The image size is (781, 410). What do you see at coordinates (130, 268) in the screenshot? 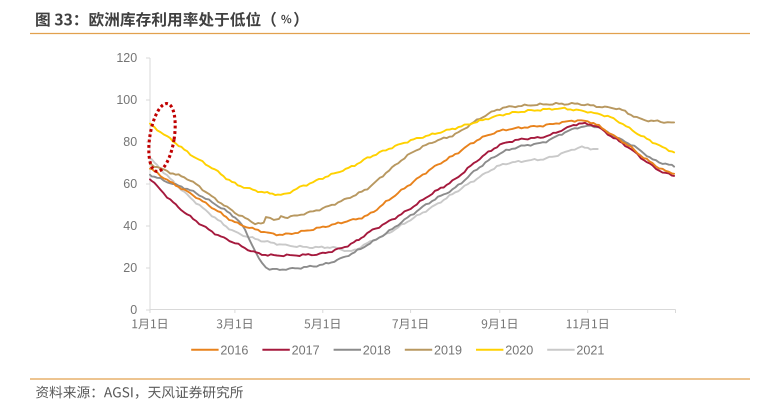
I see `svg-text: 20` at bounding box center [130, 268].